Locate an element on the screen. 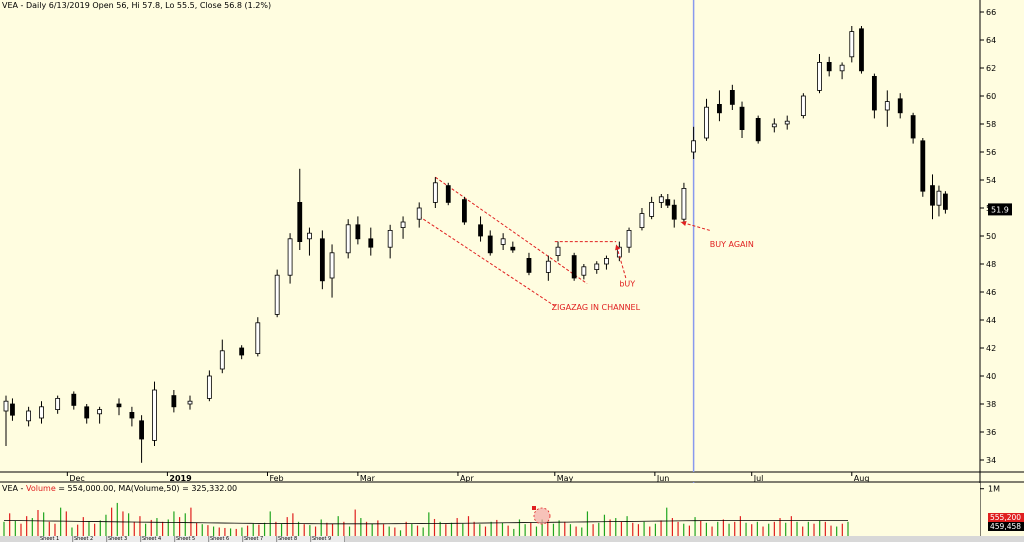 The height and width of the screenshot is (542, 1024). volume-ma-line is located at coordinates (425, 522).